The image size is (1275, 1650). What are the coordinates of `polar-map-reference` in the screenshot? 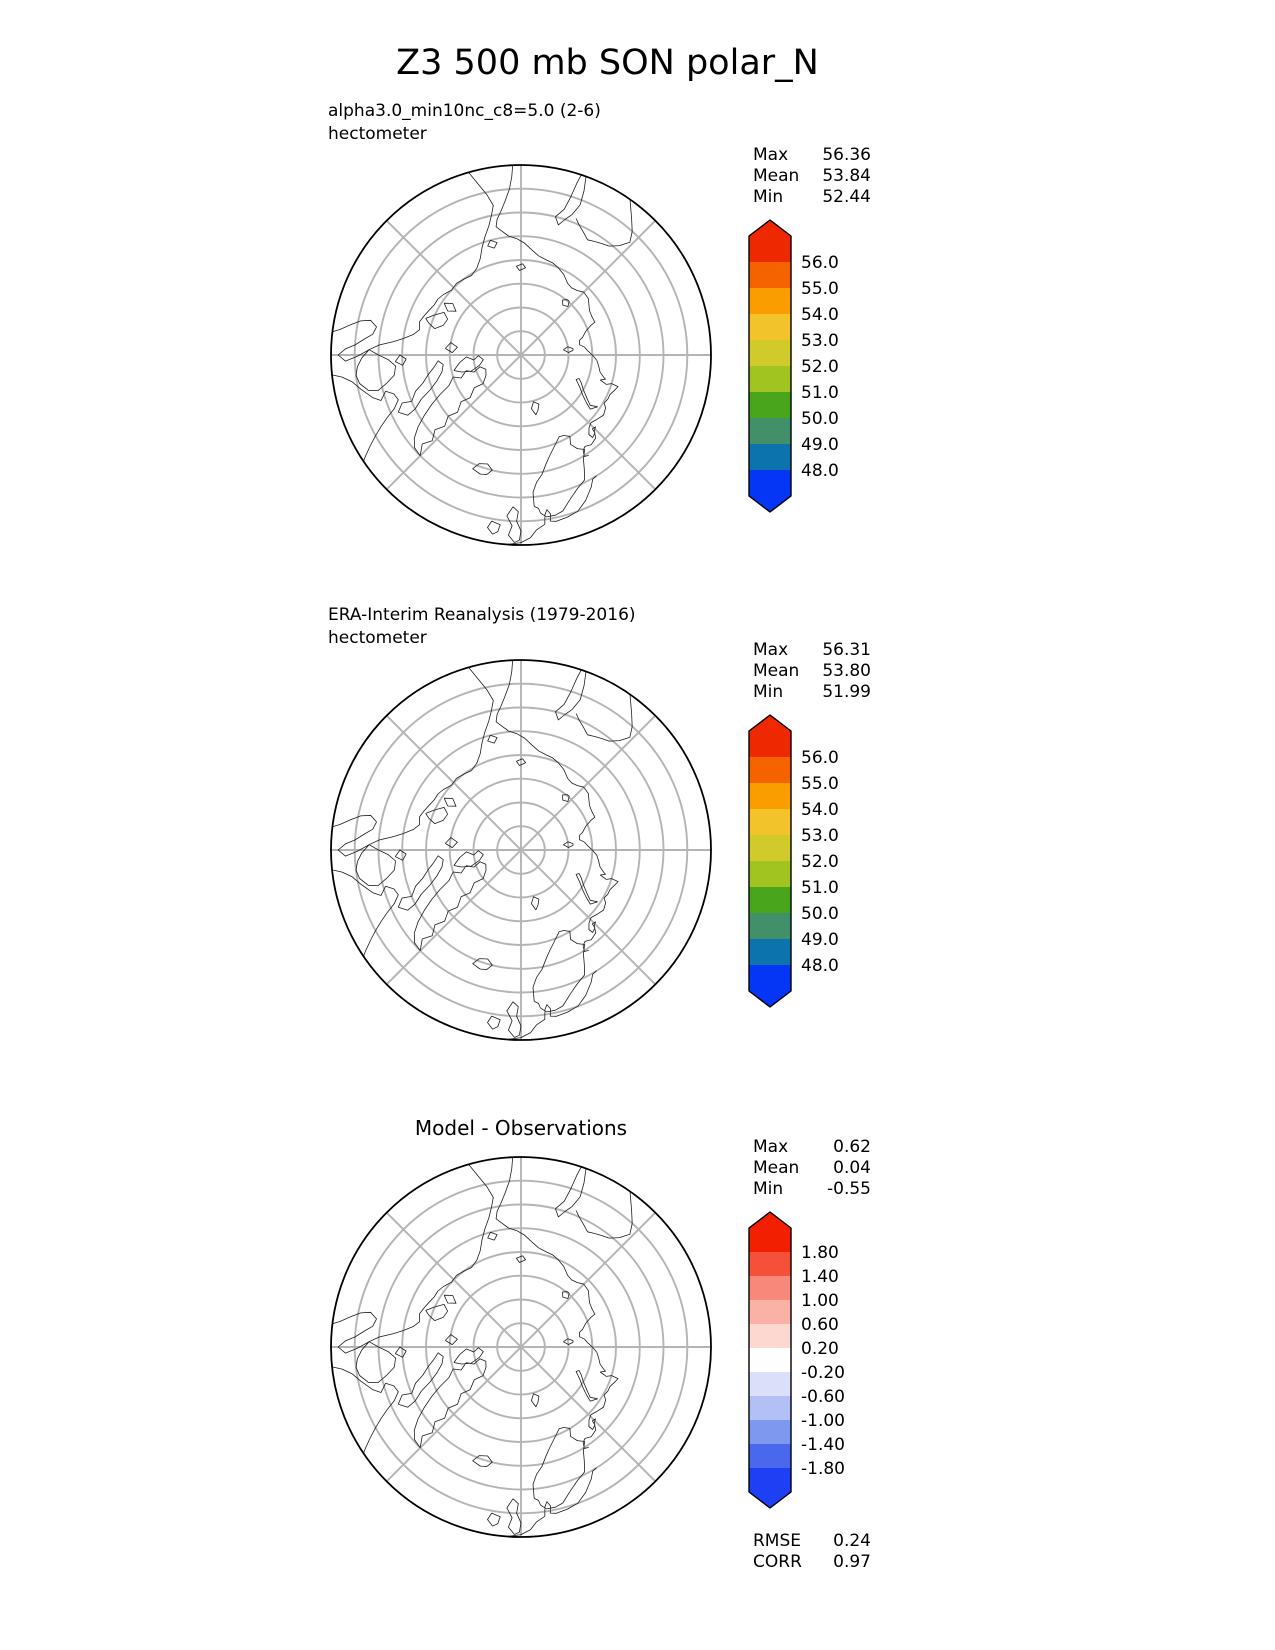 It's located at (521, 850).